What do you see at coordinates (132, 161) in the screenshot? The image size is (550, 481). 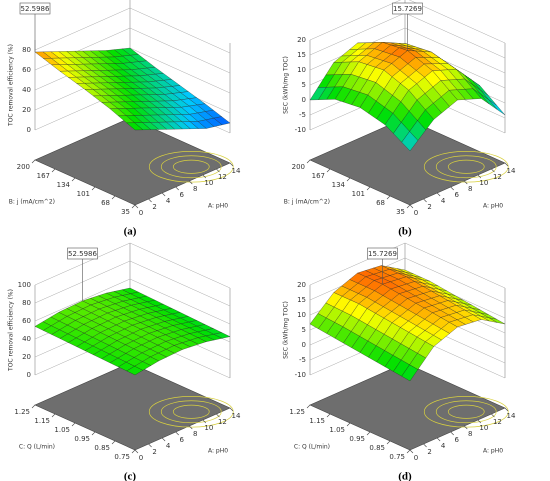 I see `floor` at bounding box center [132, 161].